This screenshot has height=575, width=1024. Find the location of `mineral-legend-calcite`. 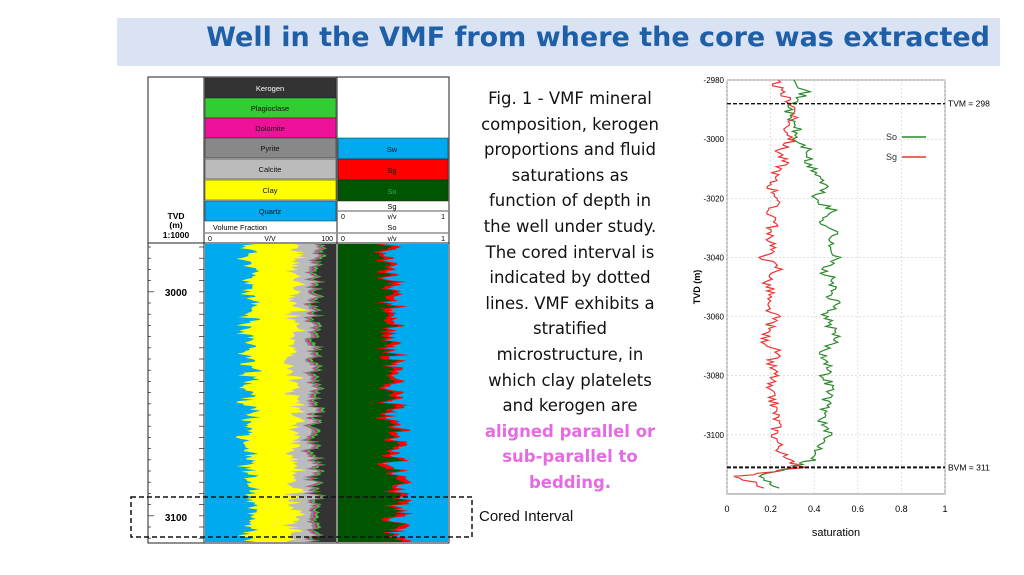

mineral-legend-calcite is located at coordinates (270, 169).